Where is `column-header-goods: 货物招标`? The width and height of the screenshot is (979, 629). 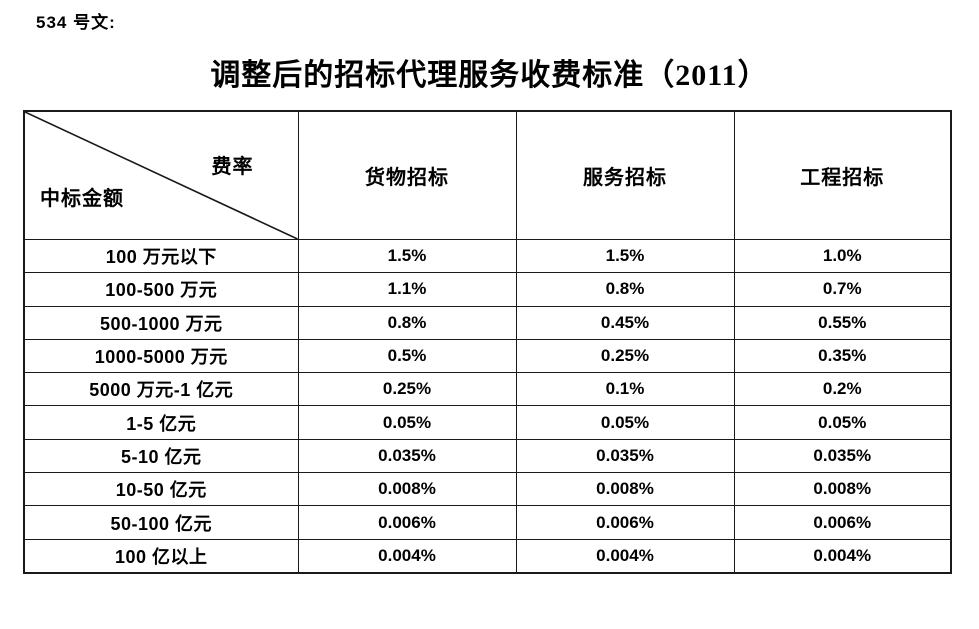
column-header-goods: 货物招标 is located at coordinates (407, 175).